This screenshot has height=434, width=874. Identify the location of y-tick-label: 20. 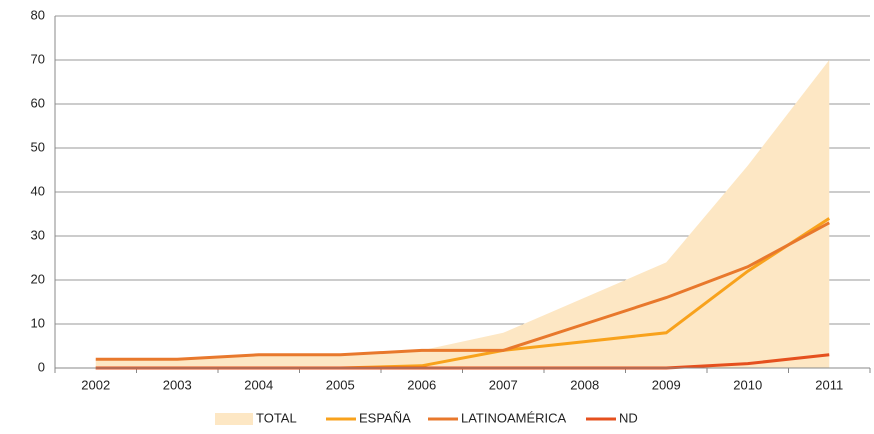
(38, 278).